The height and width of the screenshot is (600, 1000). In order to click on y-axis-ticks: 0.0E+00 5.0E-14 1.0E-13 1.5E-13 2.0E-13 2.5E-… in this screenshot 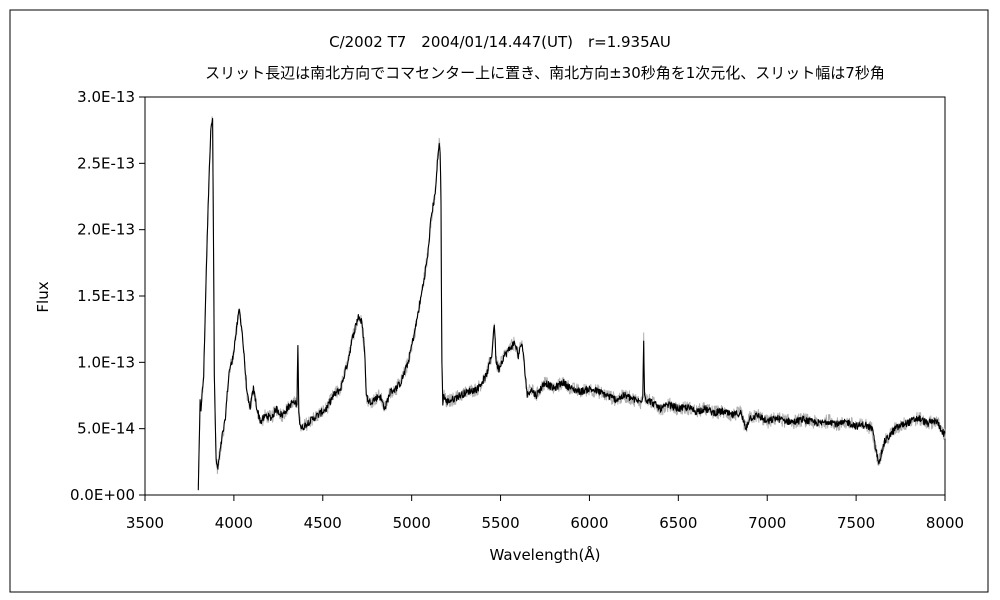, I will do `click(107, 296)`.